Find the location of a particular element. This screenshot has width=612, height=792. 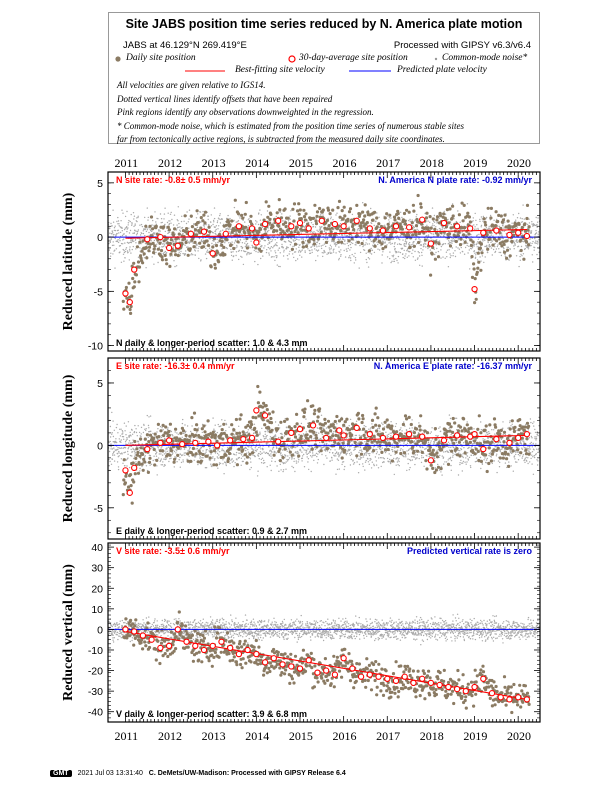

legend-average-label: 30-day-average site position is located at coordinates (353, 58).